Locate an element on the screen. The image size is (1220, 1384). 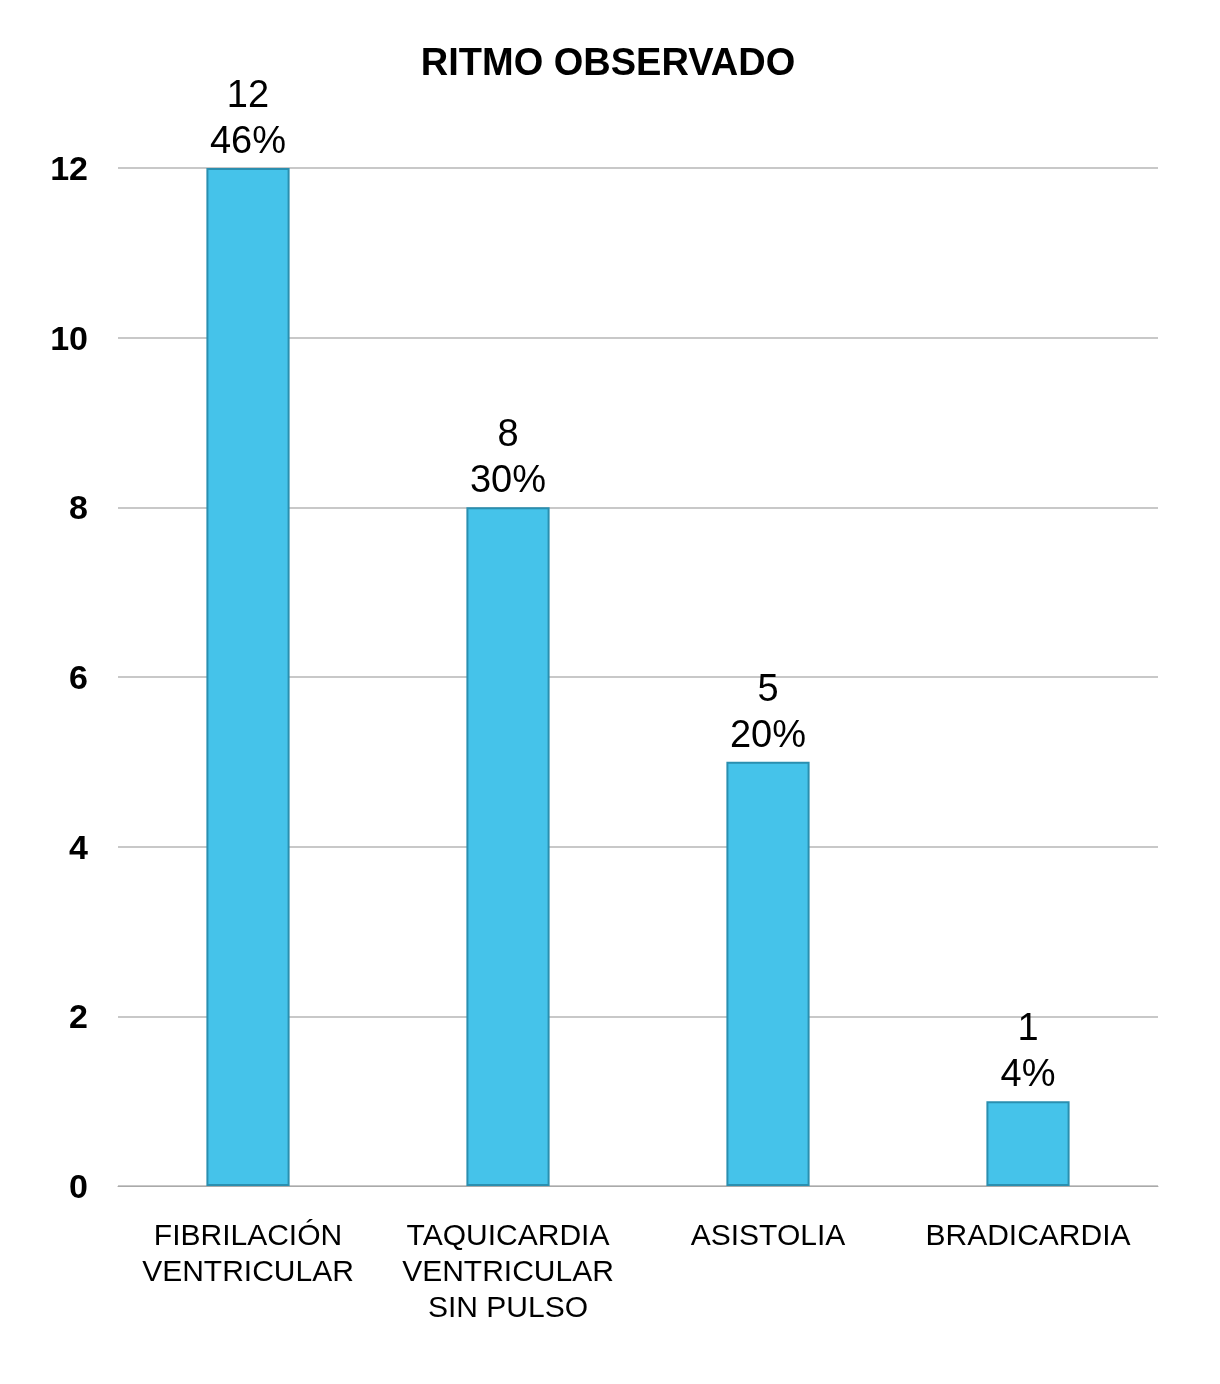
y-tick-label: 10 is located at coordinates (69, 337).